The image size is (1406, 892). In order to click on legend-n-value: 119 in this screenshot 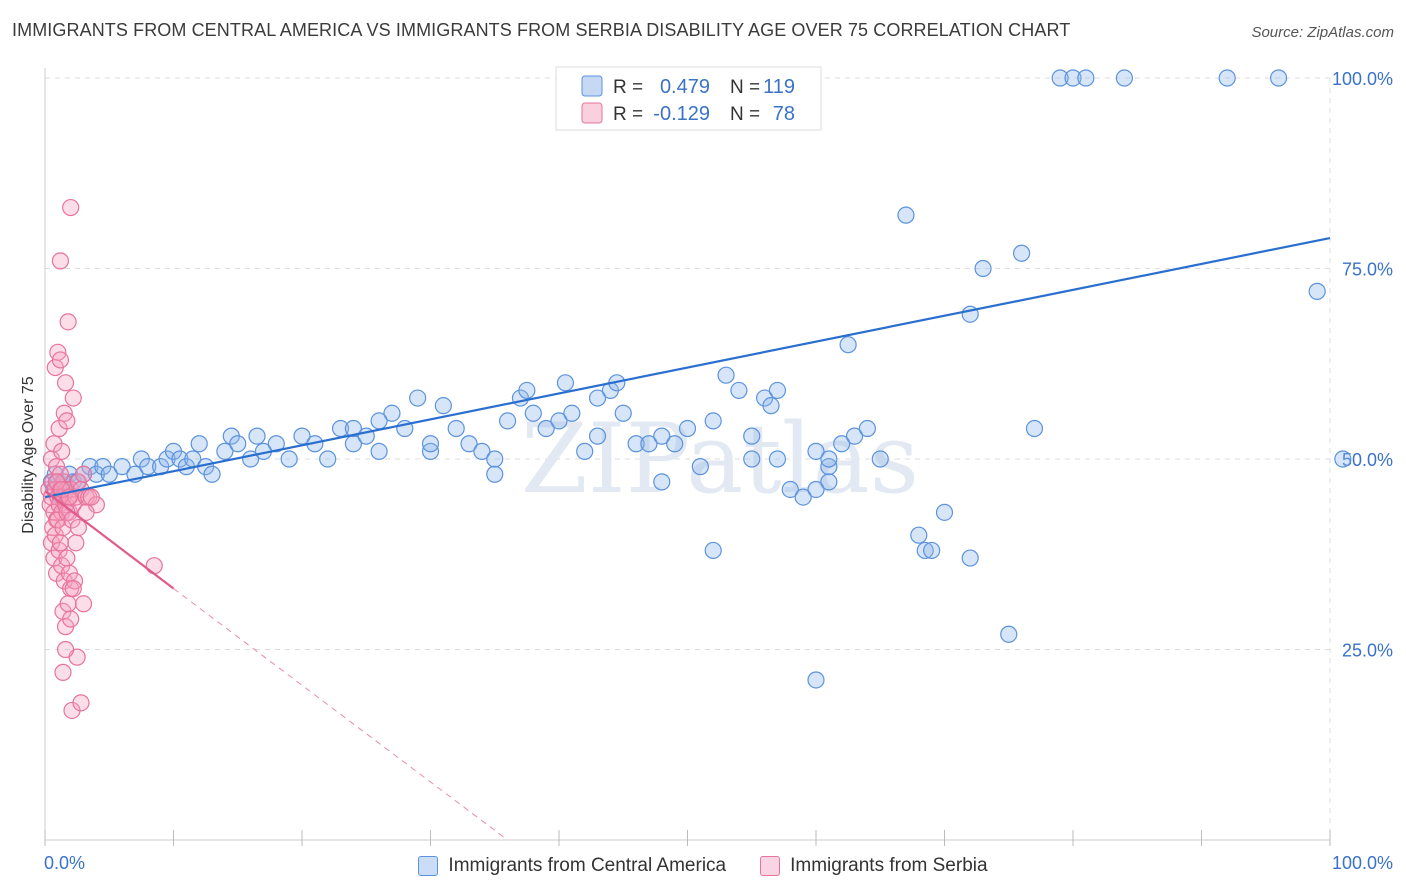, I will do `click(779, 87)`.